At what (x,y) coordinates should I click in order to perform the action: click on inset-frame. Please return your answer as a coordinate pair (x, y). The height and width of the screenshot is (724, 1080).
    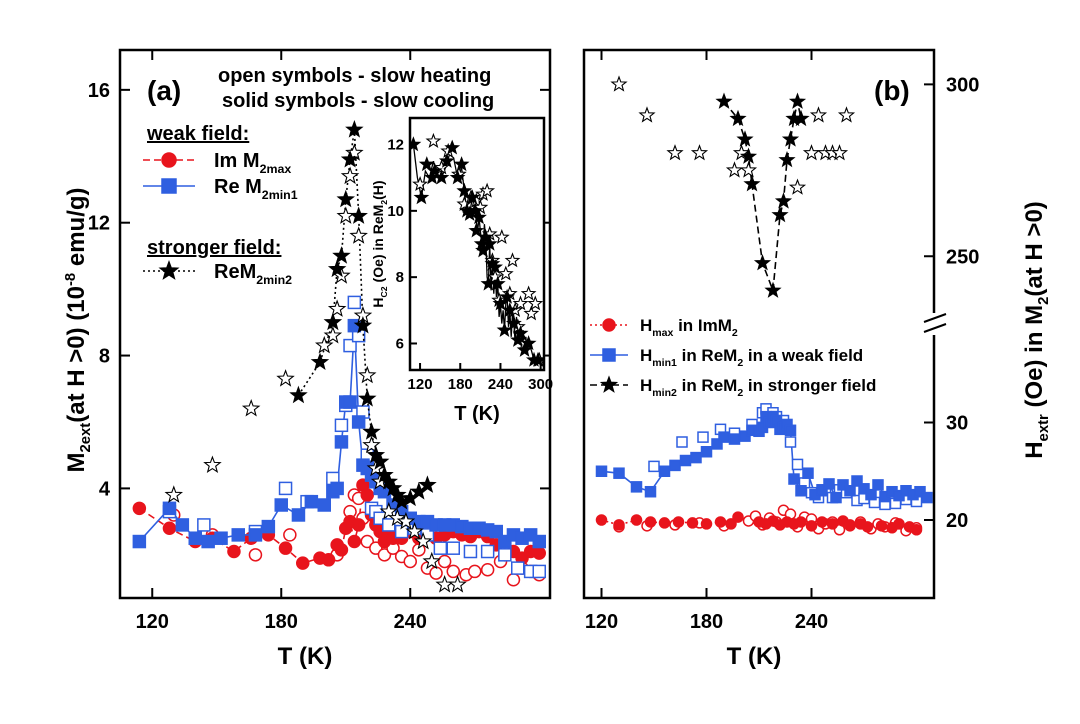
    Looking at the image, I should click on (477, 244).